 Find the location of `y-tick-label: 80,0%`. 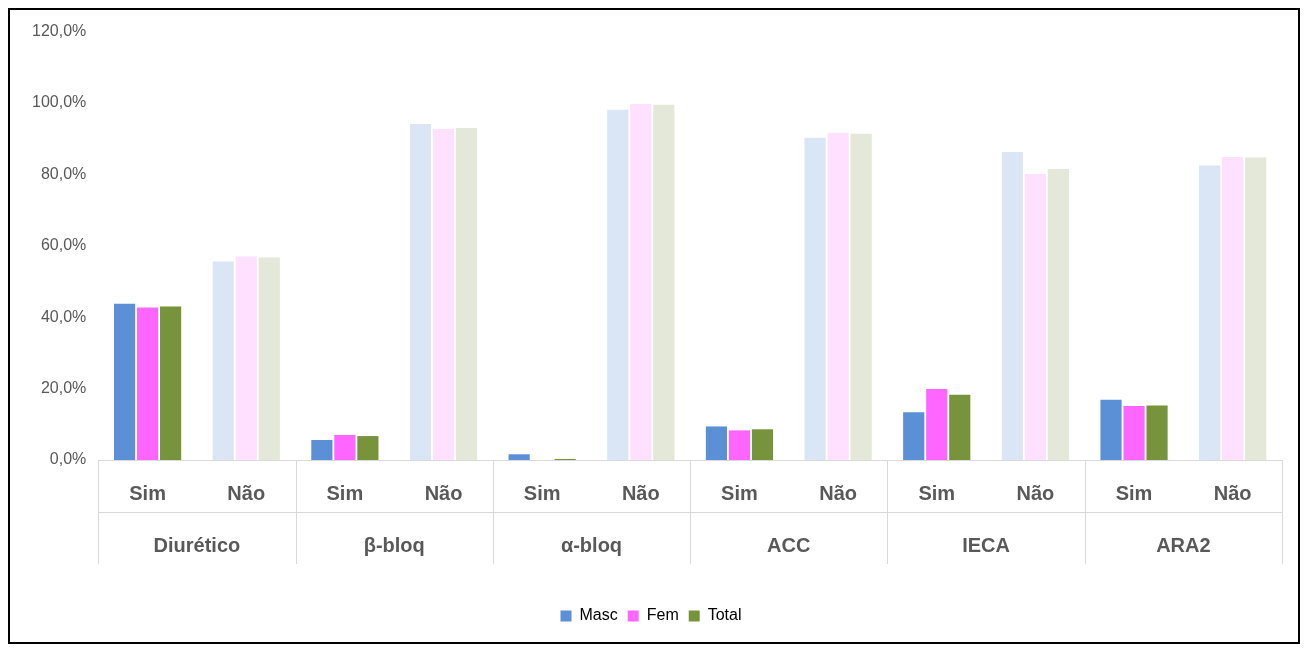

y-tick-label: 80,0% is located at coordinates (63, 173).